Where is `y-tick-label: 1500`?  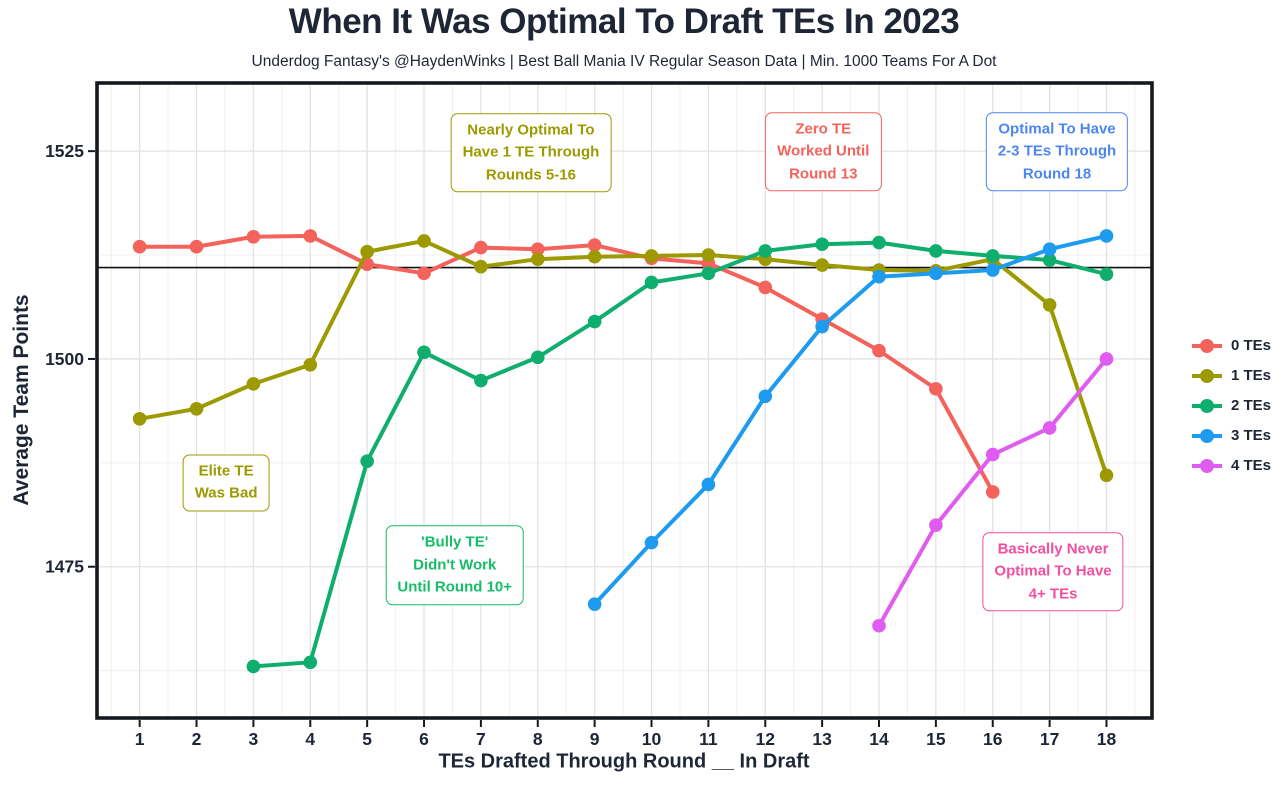 y-tick-label: 1500 is located at coordinates (64, 359).